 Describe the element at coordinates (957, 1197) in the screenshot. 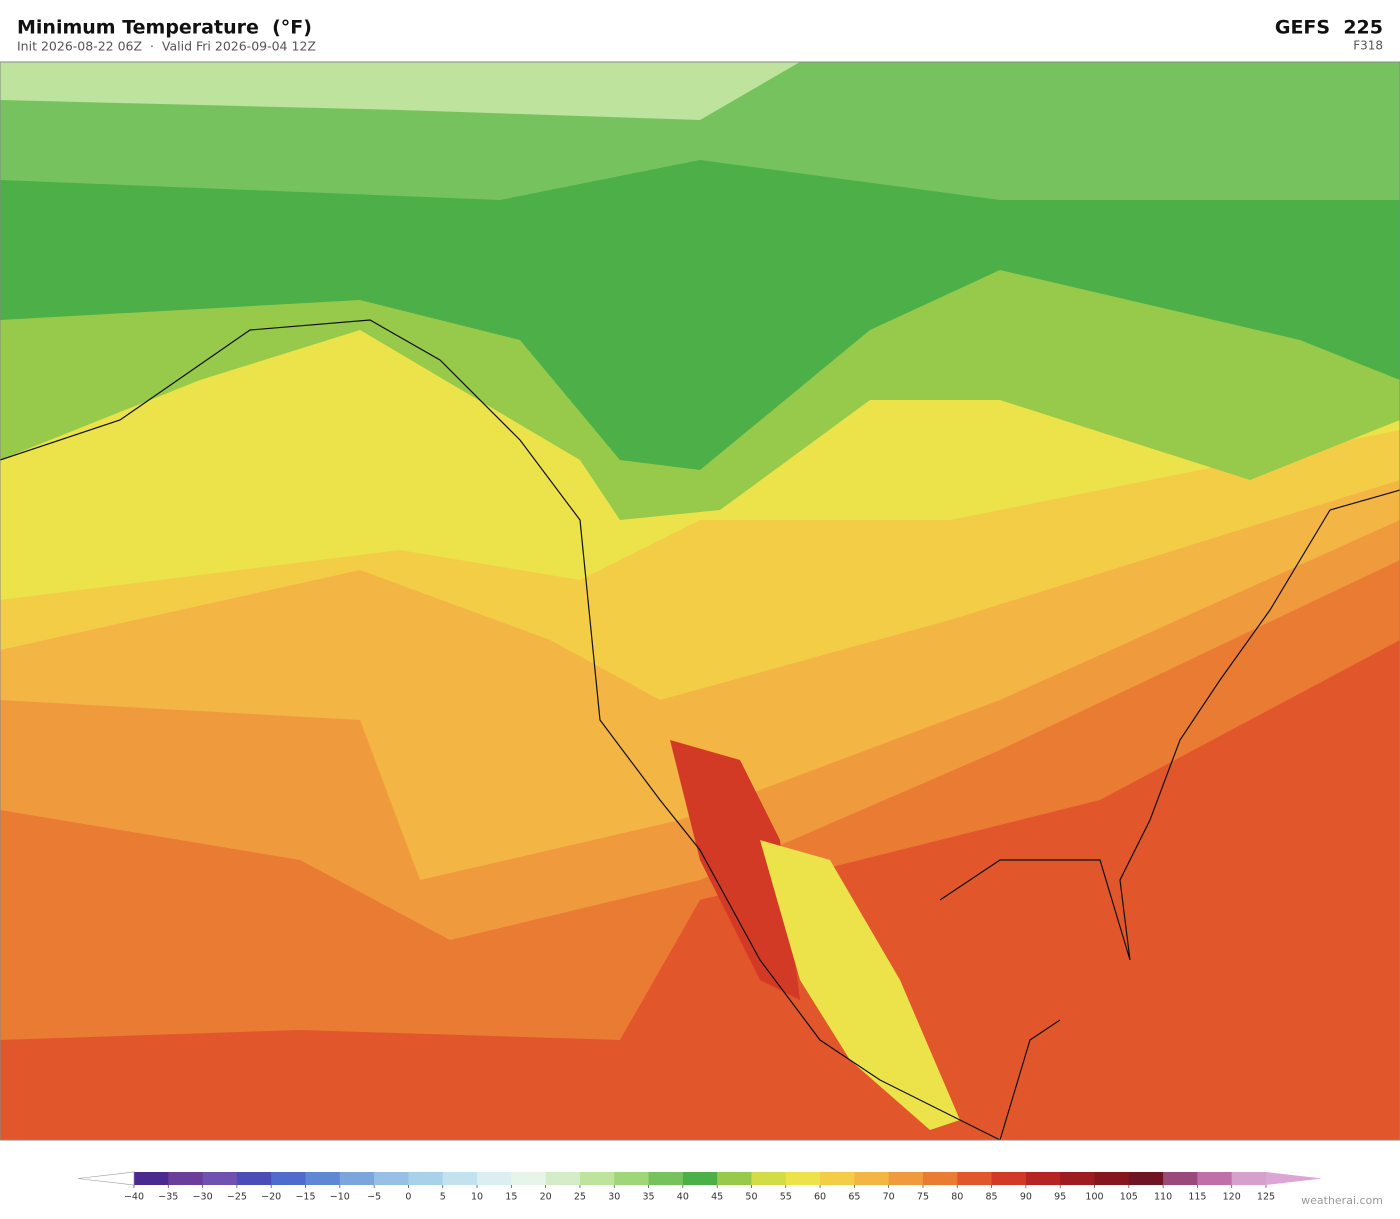

I see `colorbar-tick-label: 80` at that location.